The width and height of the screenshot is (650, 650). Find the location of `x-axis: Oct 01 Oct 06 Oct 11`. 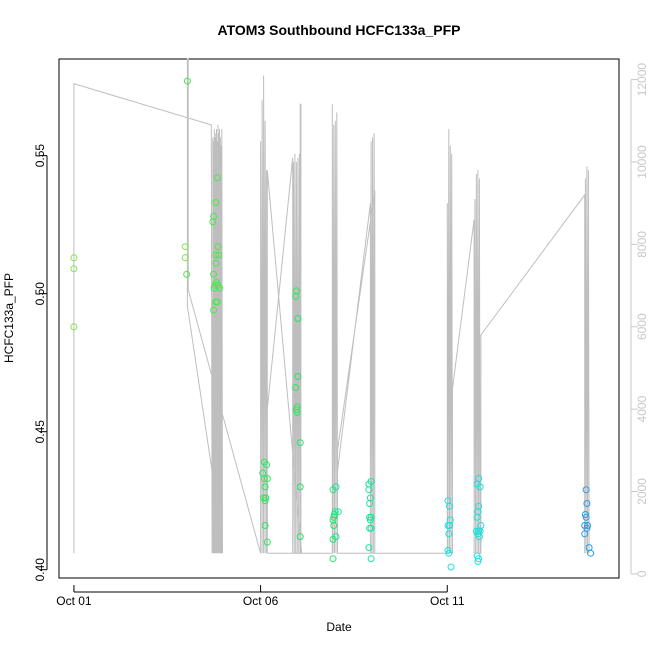

x-axis: Oct 01 Oct 06 Oct 11 is located at coordinates (260, 596).